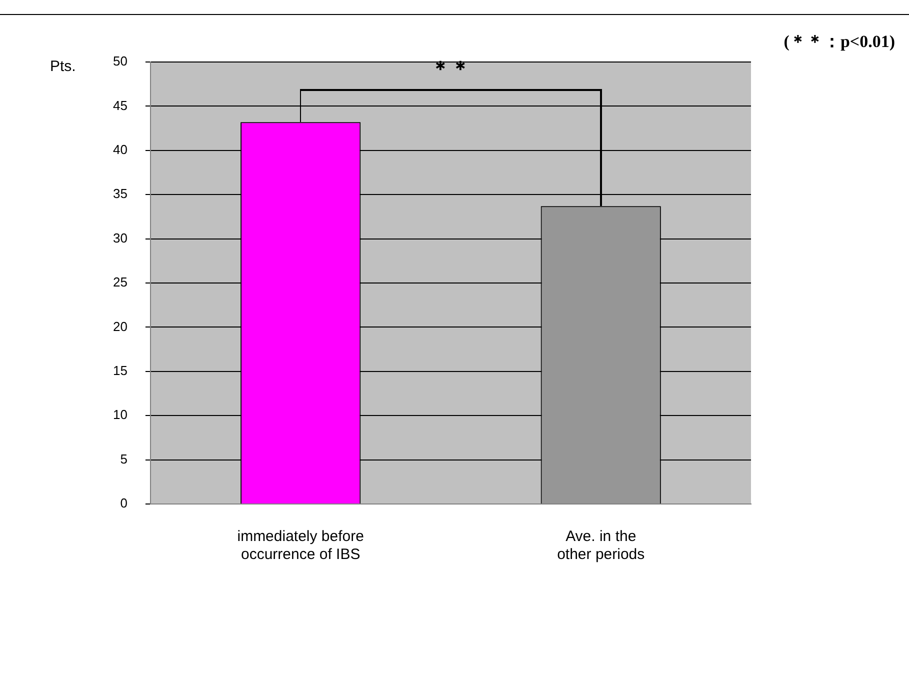  What do you see at coordinates (120, 149) in the screenshot?
I see `y-tick-label: 40` at bounding box center [120, 149].